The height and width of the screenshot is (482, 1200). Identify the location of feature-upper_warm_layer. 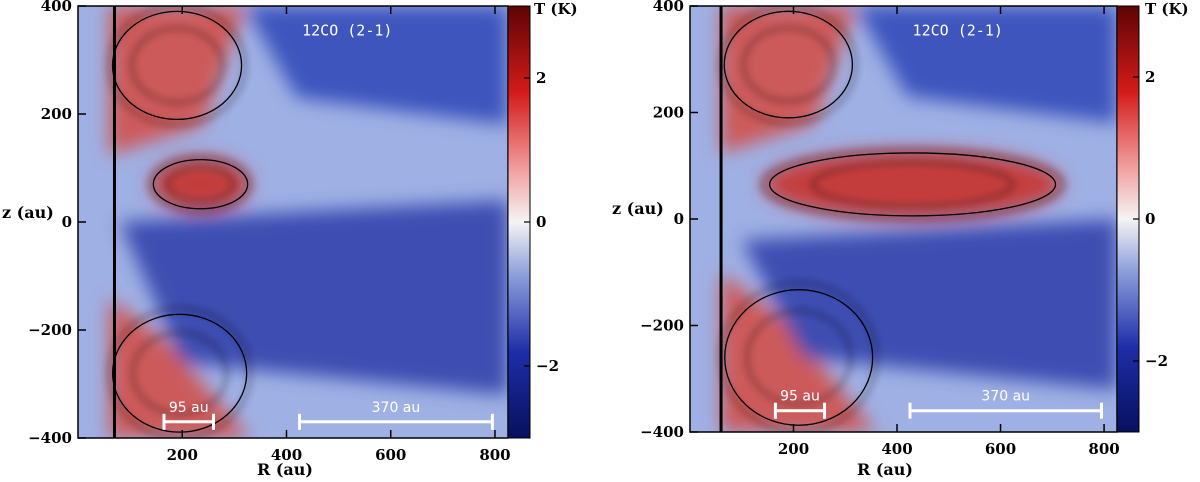
(788, 80).